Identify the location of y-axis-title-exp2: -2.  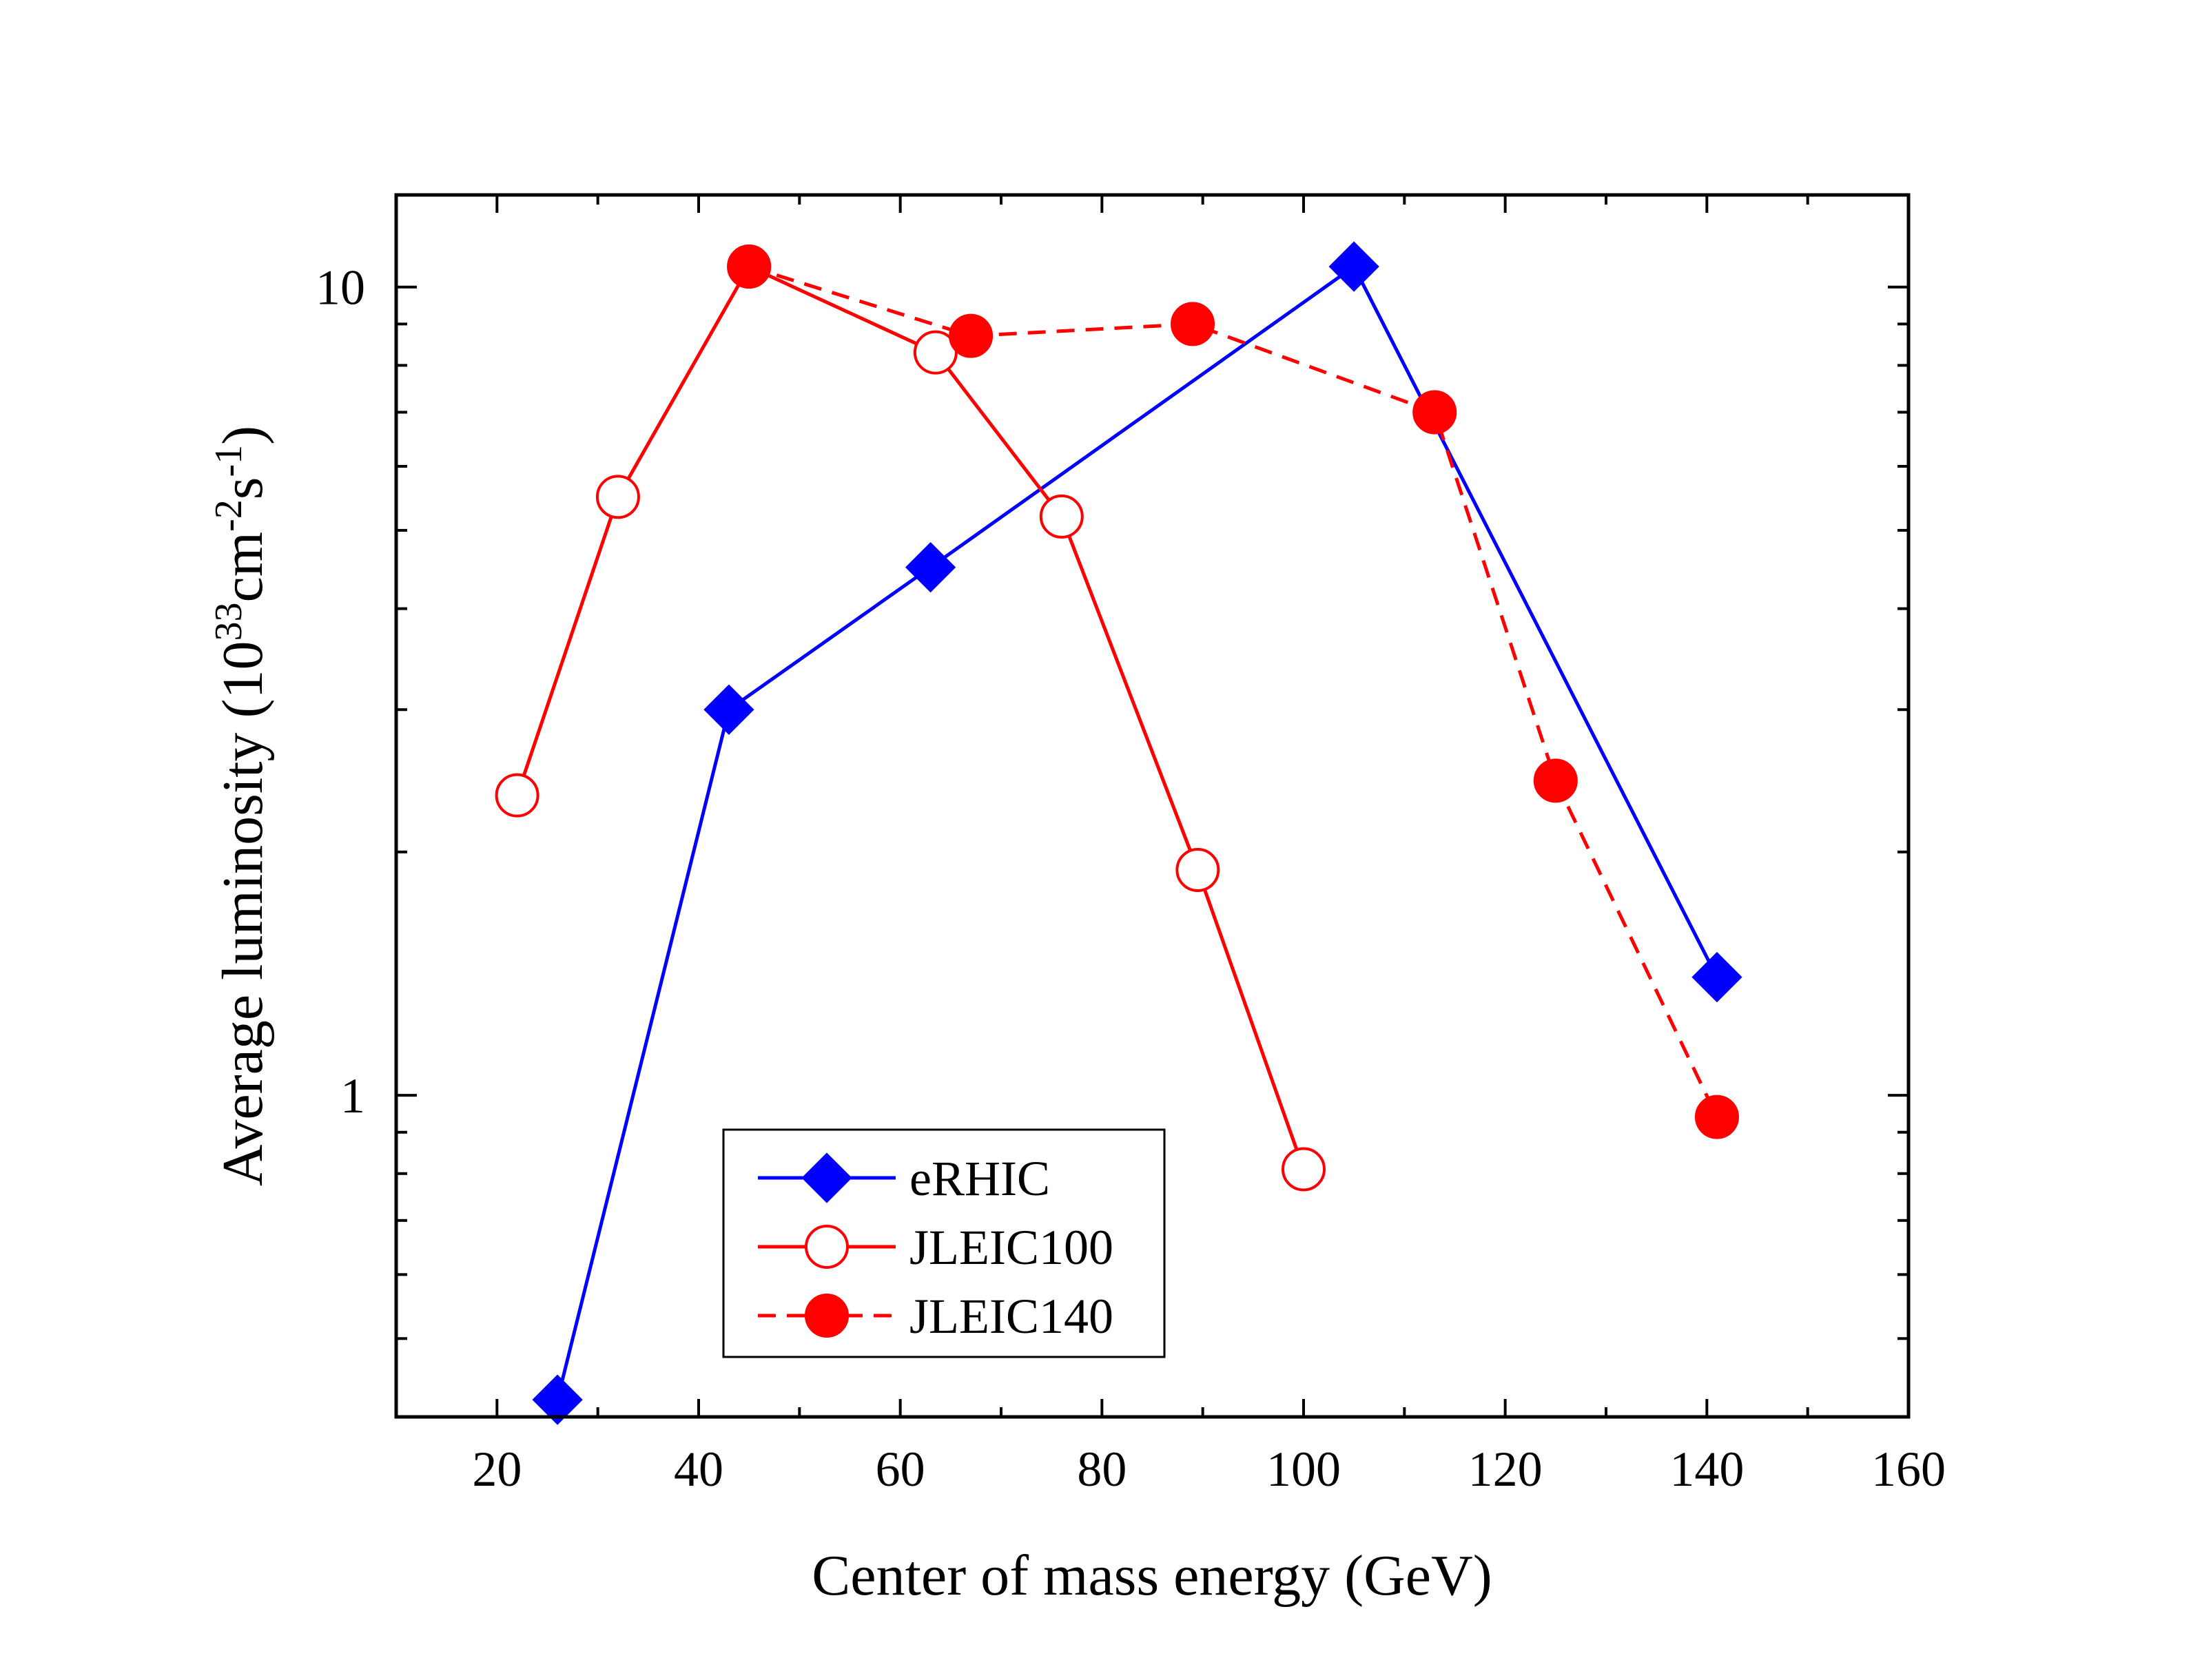
(228, 515).